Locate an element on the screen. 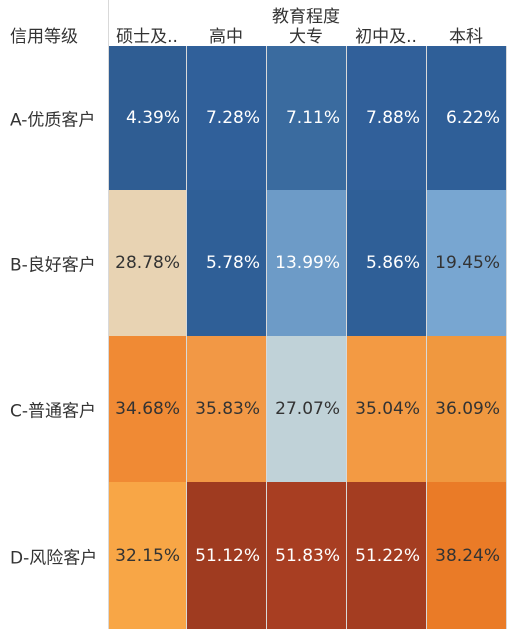 Image resolution: width=514 pixels, height=641 pixels. heatmap-cell: 27.07% is located at coordinates (306, 409).